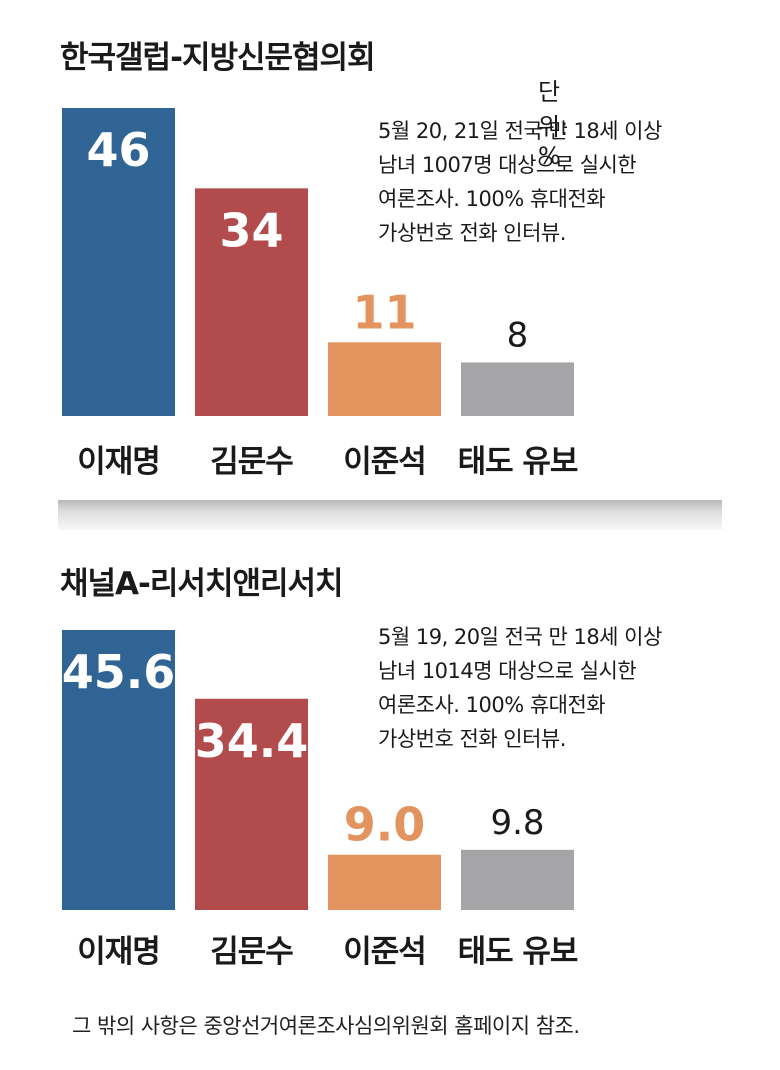 The width and height of the screenshot is (780, 1070). Describe the element at coordinates (507, 165) in the screenshot. I see `note-line: 남녀 1007명 대상으로 실시한` at that location.